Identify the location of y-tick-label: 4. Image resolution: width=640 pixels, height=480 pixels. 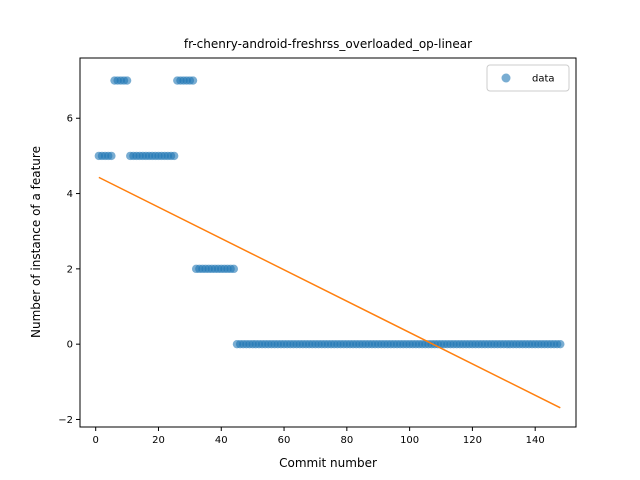
(70, 194).